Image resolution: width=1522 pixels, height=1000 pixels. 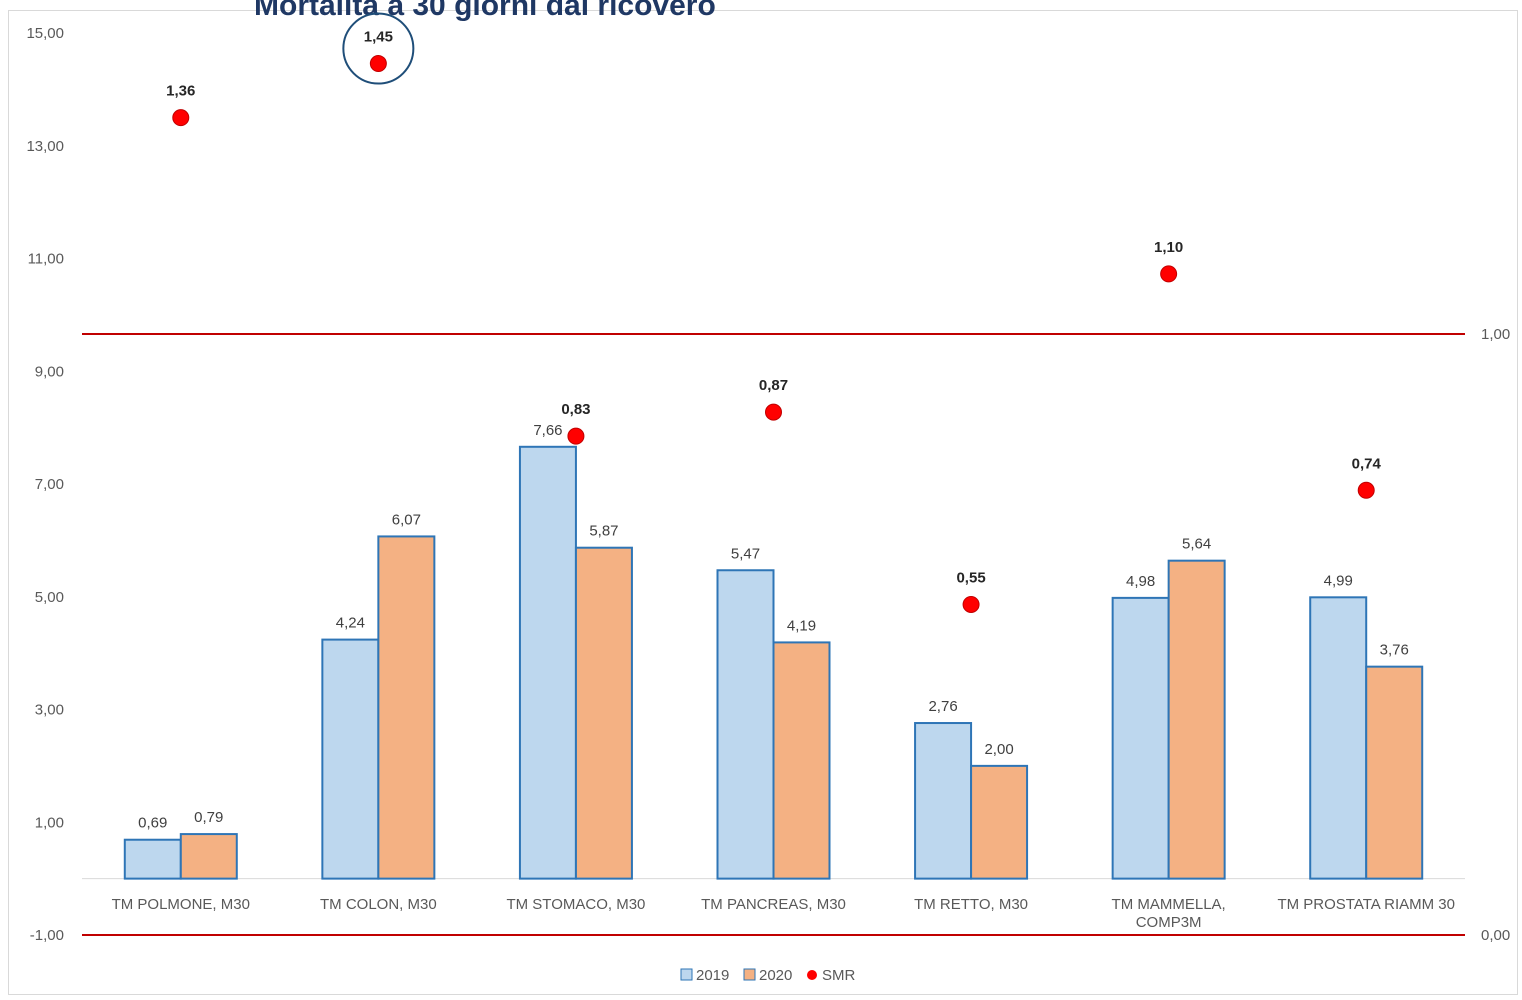 I want to click on y-left-tick-label: 5,00, so click(x=49, y=597).